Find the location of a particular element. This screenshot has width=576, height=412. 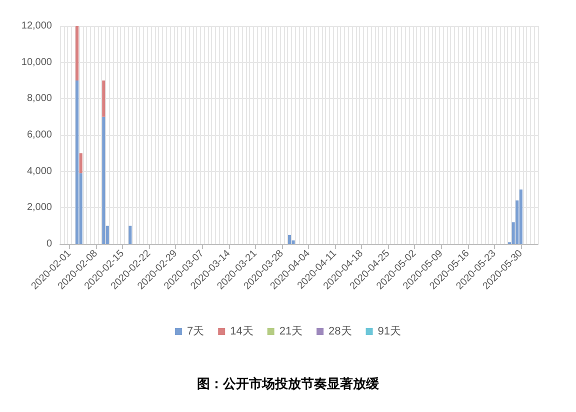

legend-label: 91天 is located at coordinates (390, 332).